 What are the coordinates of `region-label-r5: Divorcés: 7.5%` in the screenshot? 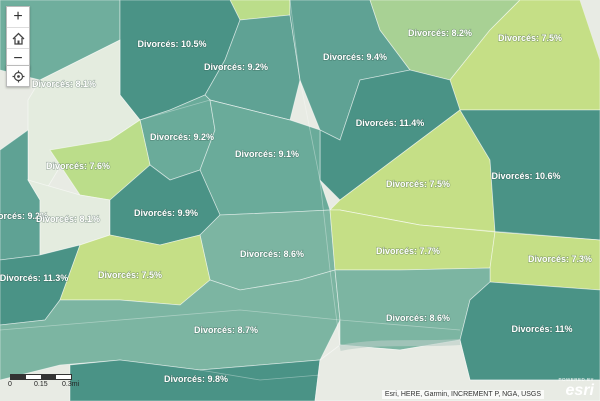 It's located at (530, 38).